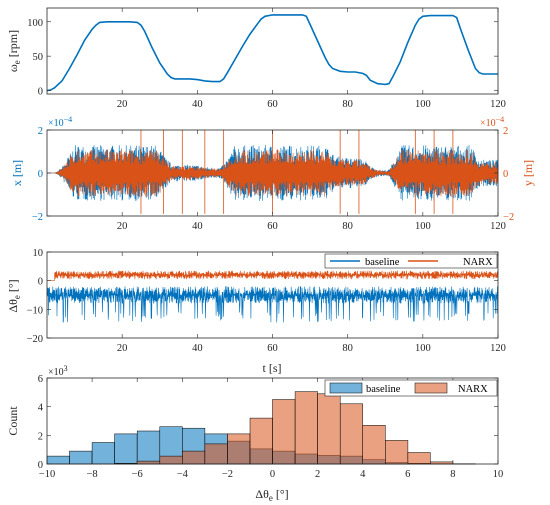 The height and width of the screenshot is (505, 550). What do you see at coordinates (227, 474) in the screenshot?
I see `p4-ticks-xtick-4: −2` at bounding box center [227, 474].